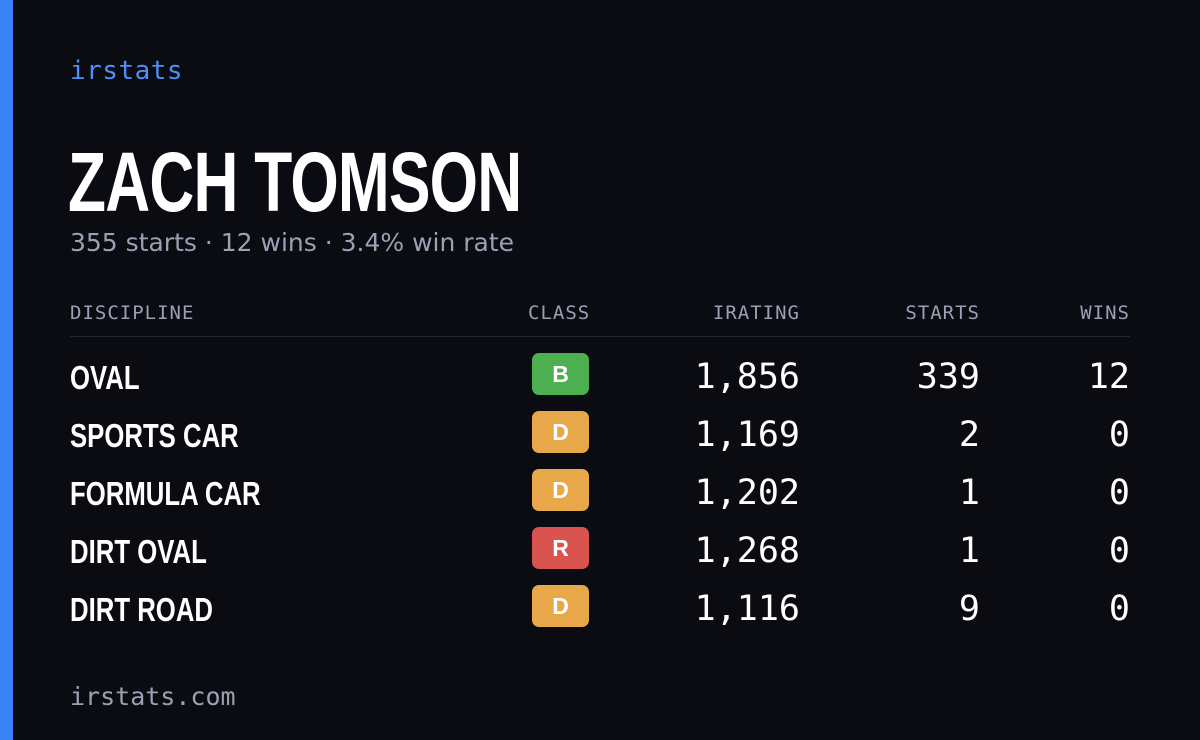 The width and height of the screenshot is (1200, 740). What do you see at coordinates (154, 435) in the screenshot?
I see `discipline-name: SPORTS CAR` at bounding box center [154, 435].